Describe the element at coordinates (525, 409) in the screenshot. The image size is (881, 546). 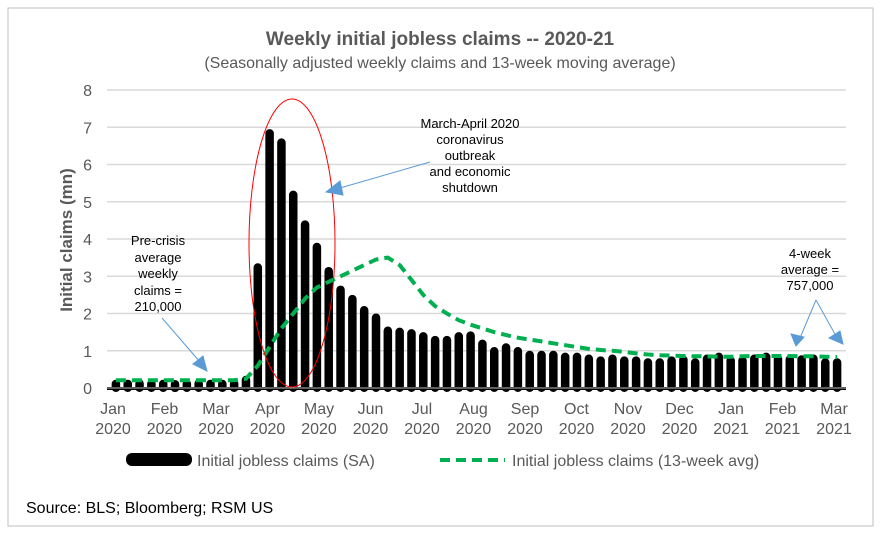
I see `x-tick-month: Sep` at that location.